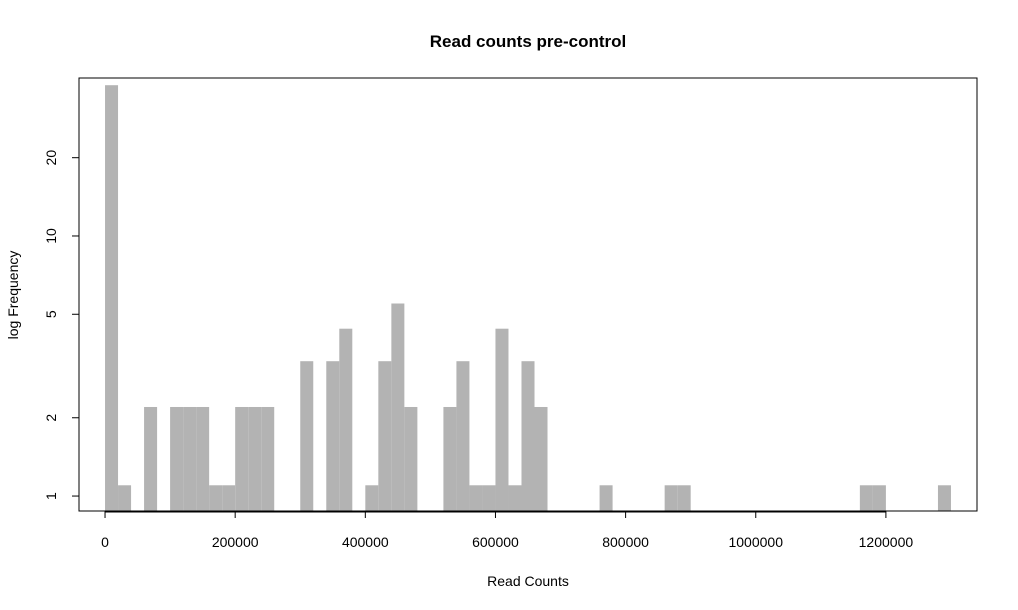 The height and width of the screenshot is (610, 1018). I want to click on x-axis-label: Read Counts, so click(528, 581).